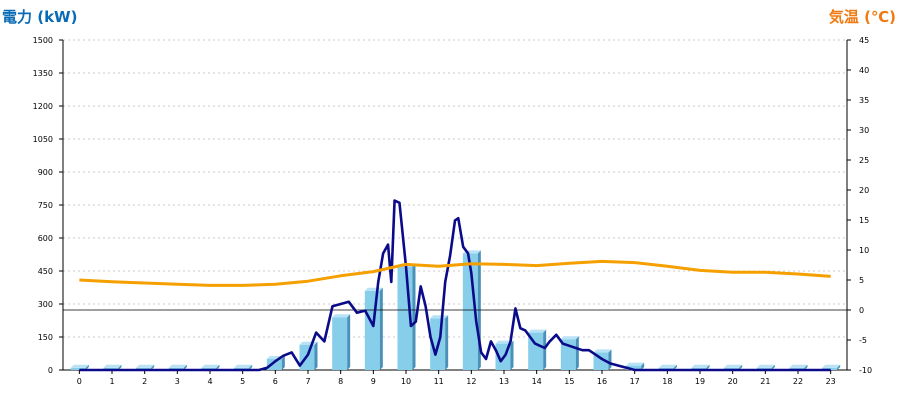  Describe the element at coordinates (340, 381) in the screenshot. I see `x-tick-label: 8` at that location.